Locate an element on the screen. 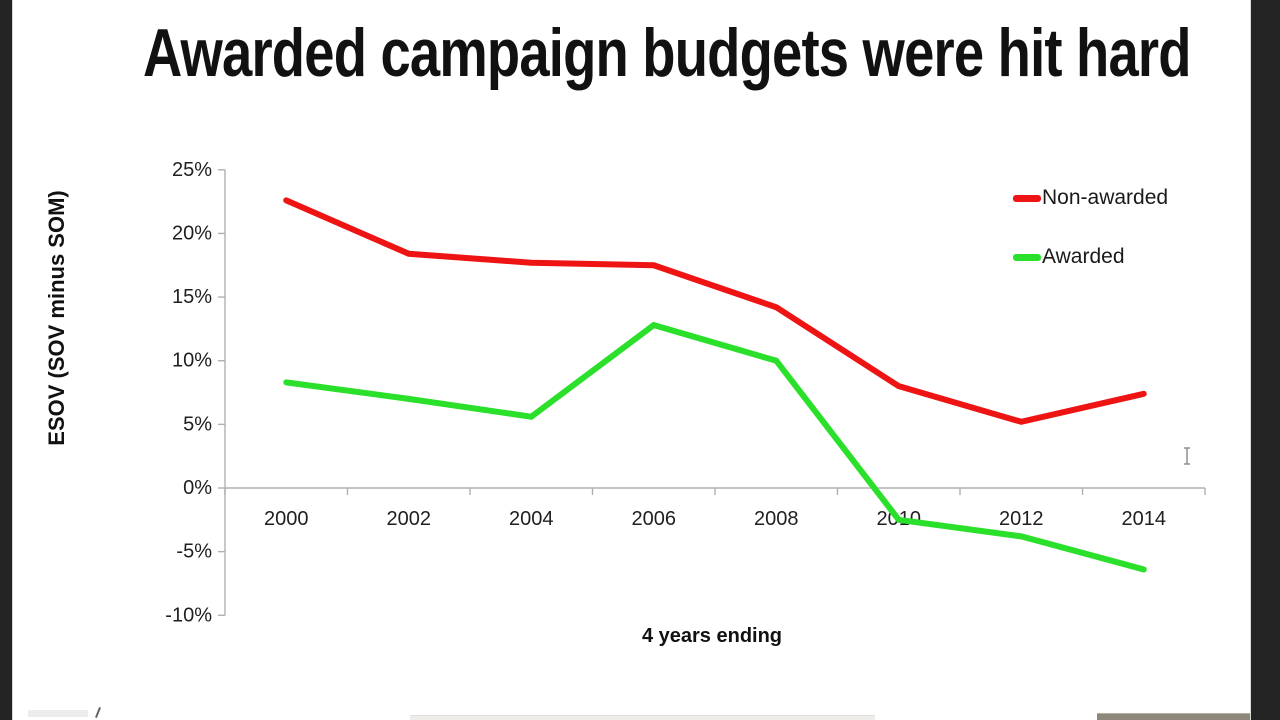  letterbox-left is located at coordinates (6, 360).